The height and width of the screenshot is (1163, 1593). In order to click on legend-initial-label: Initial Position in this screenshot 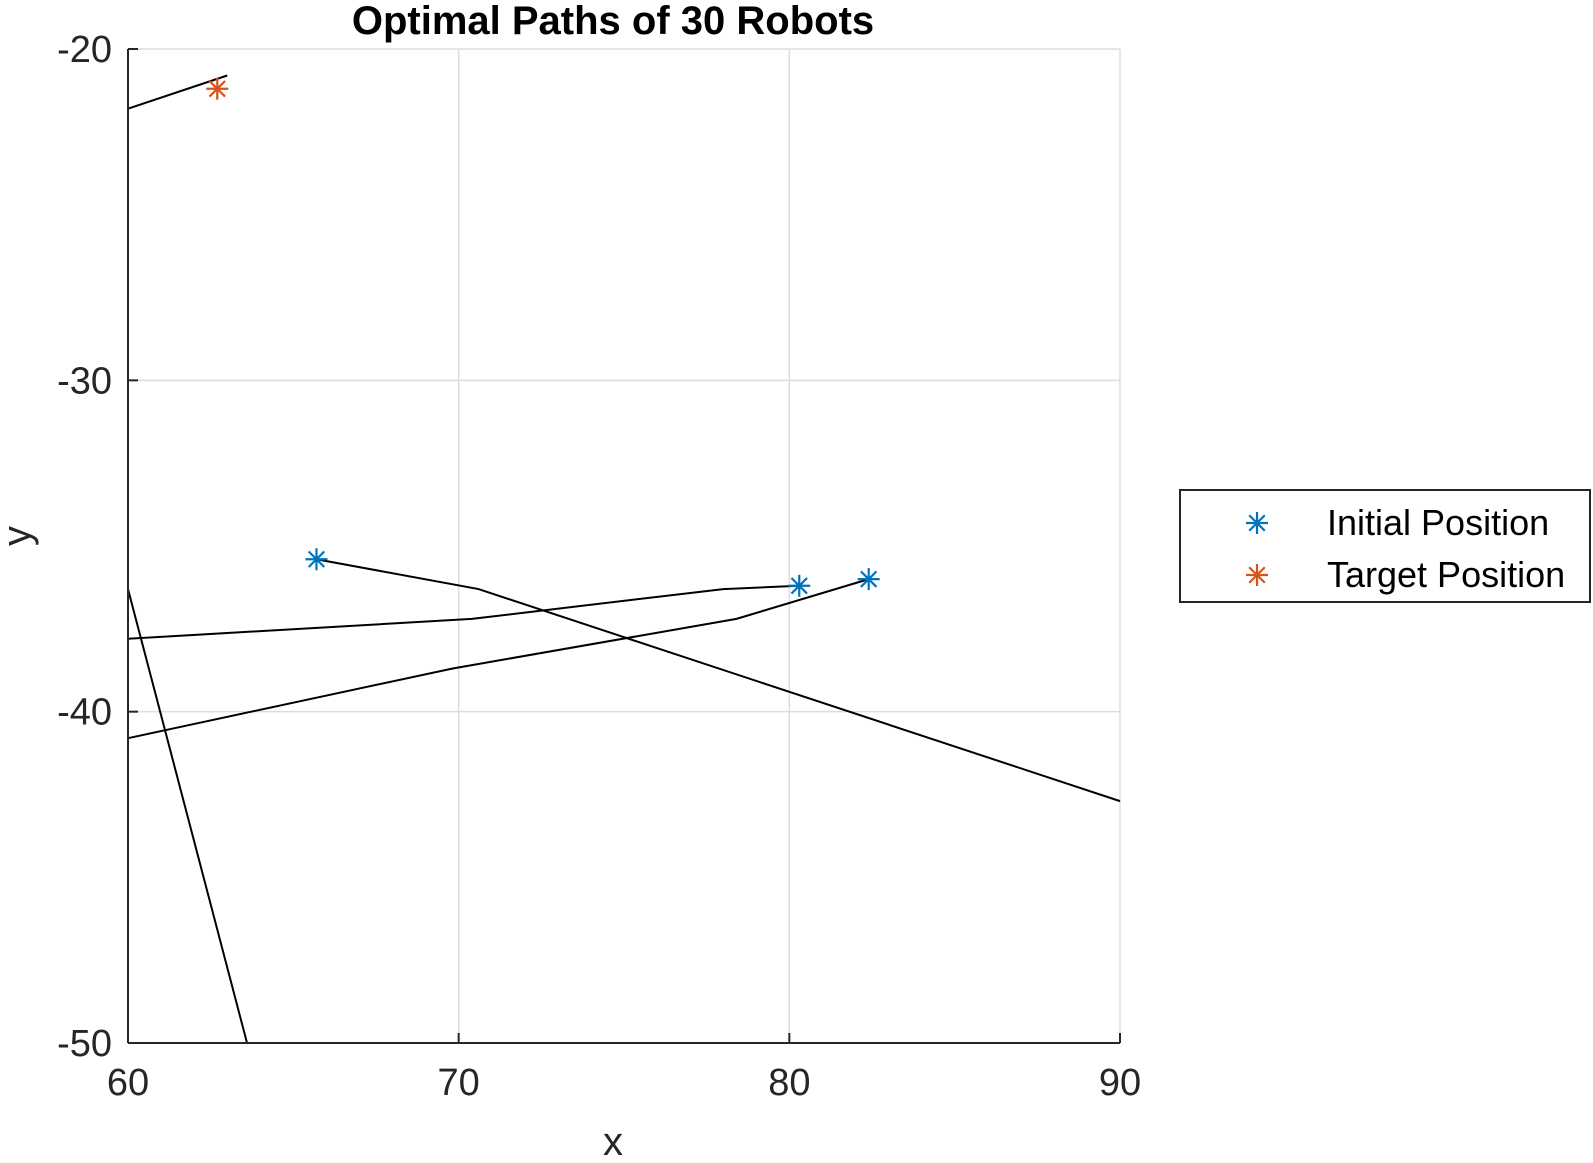, I will do `click(1438, 522)`.